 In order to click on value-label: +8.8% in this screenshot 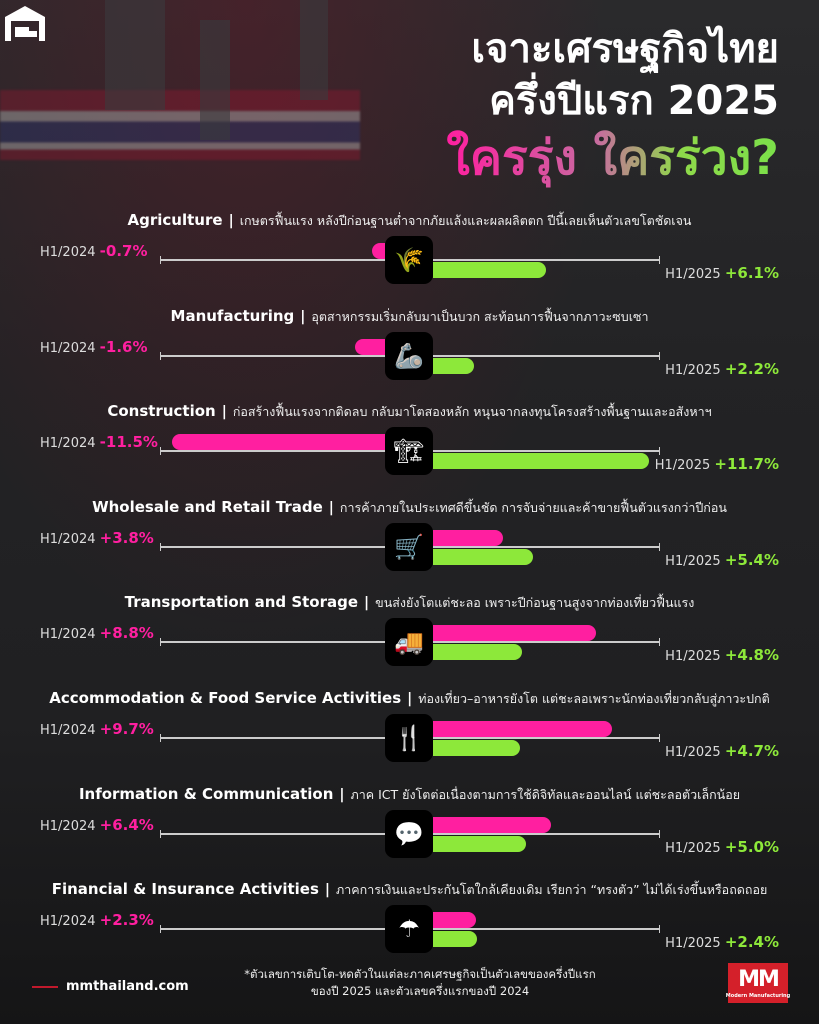, I will do `click(126, 633)`.